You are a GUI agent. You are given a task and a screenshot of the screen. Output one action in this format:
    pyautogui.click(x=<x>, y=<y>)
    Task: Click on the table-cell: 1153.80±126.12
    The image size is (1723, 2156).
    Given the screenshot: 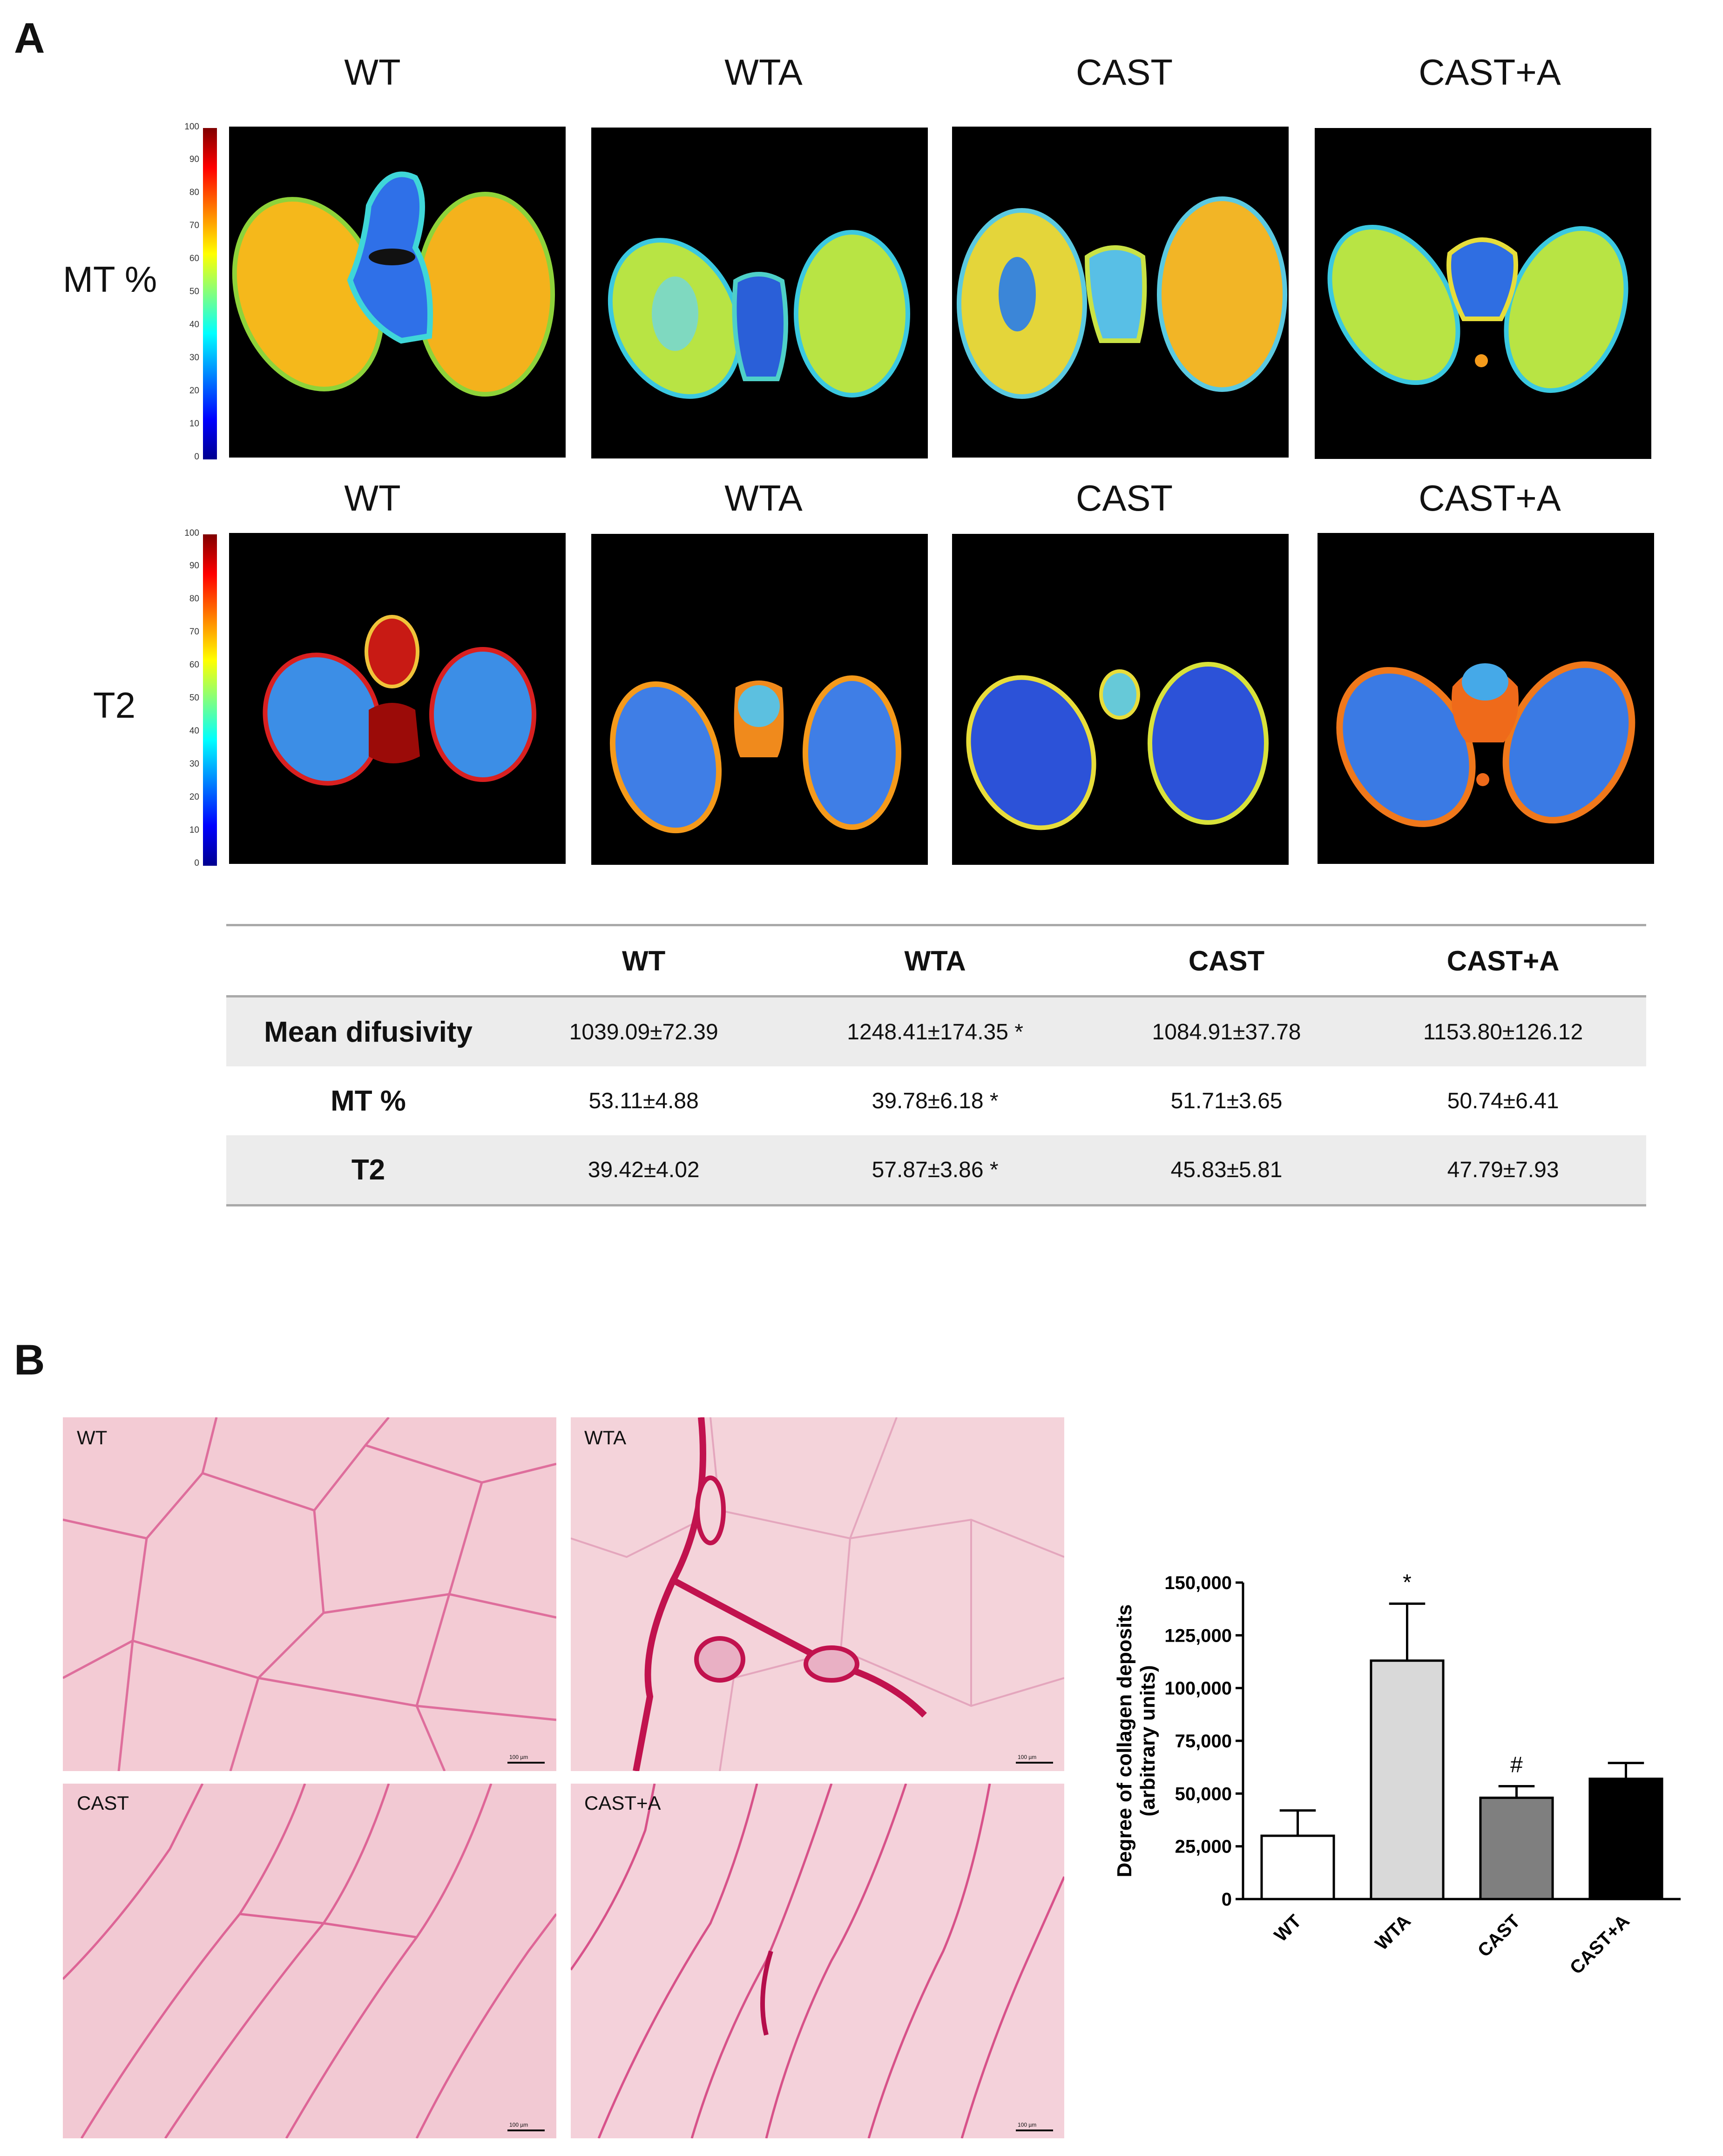 What is the action you would take?
    pyautogui.click(x=1503, y=1031)
    